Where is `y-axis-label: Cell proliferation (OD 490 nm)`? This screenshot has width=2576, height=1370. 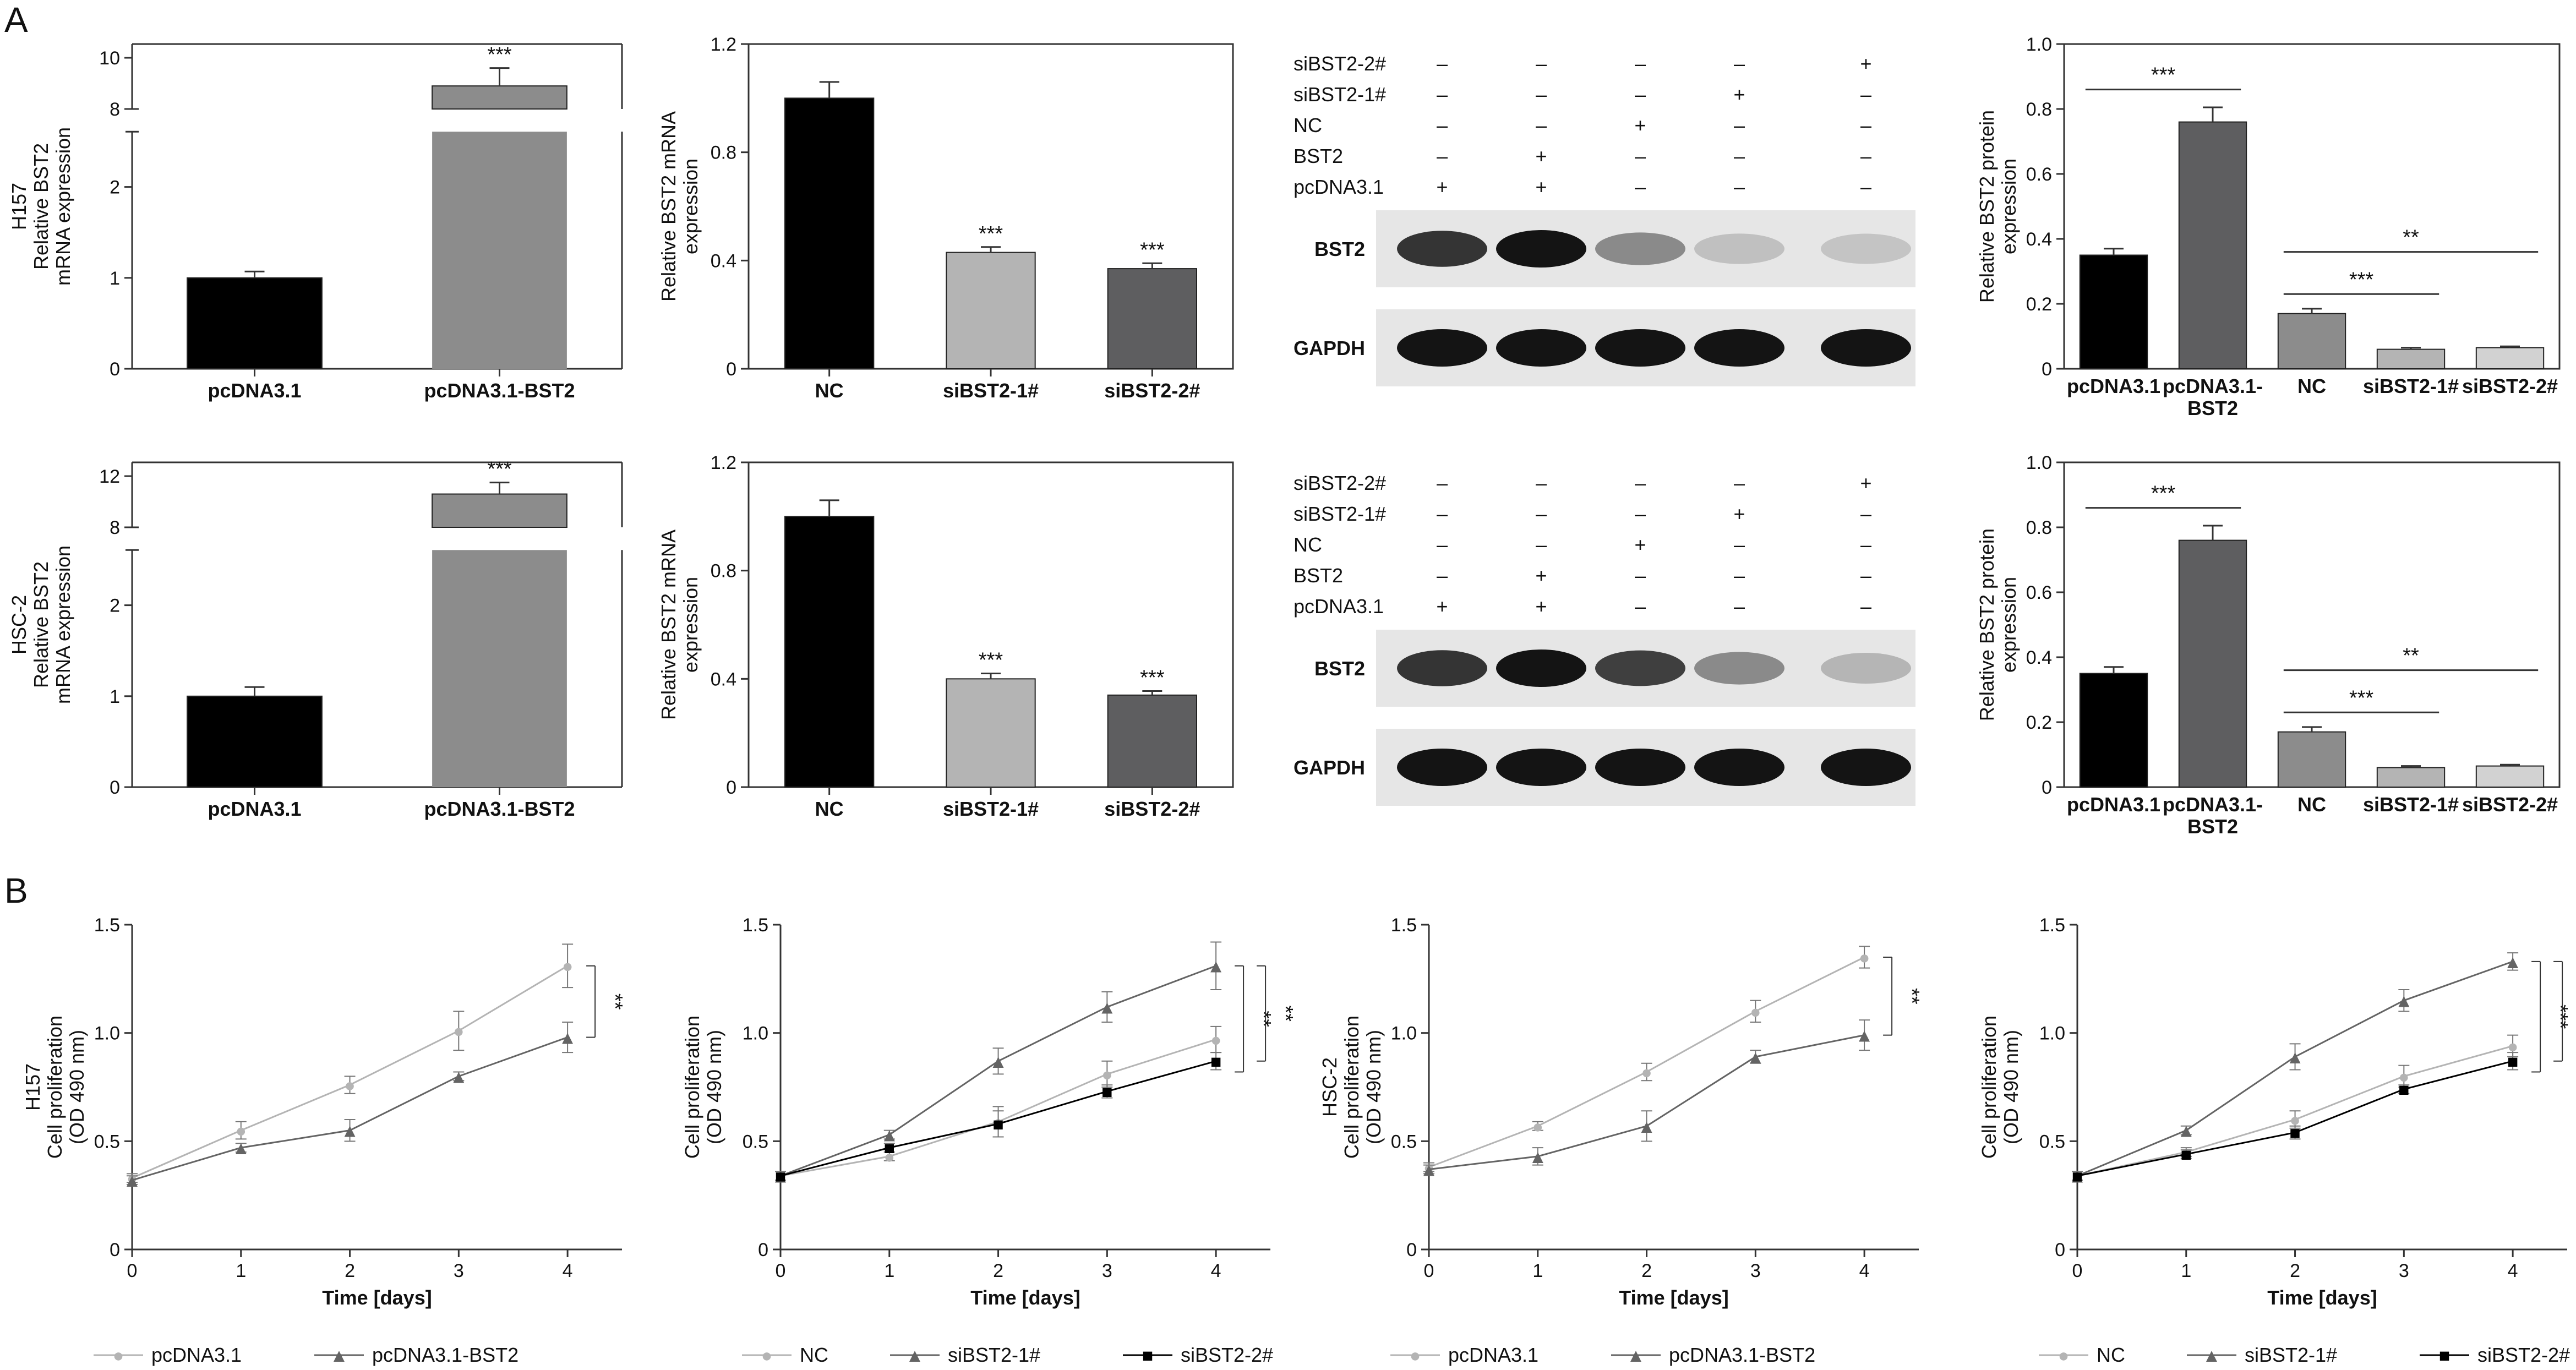 y-axis-label: Cell proliferation (OD 490 nm) is located at coordinates (703, 1087).